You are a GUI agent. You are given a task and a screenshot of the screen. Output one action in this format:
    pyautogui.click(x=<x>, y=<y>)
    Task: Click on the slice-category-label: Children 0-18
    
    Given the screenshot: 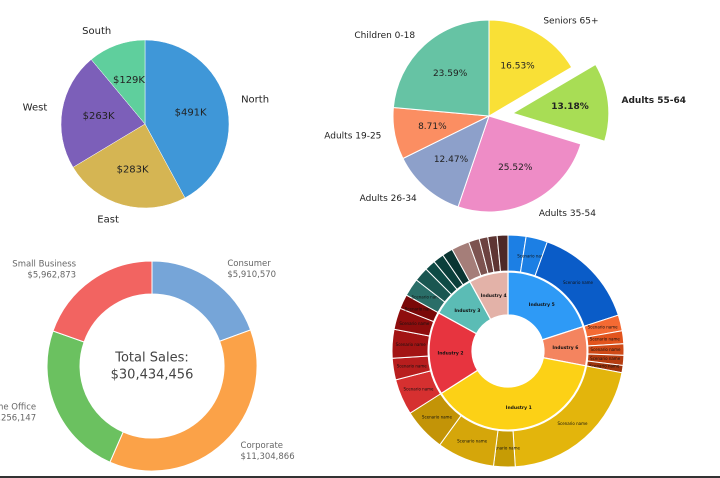 What is the action you would take?
    pyautogui.click(x=384, y=36)
    